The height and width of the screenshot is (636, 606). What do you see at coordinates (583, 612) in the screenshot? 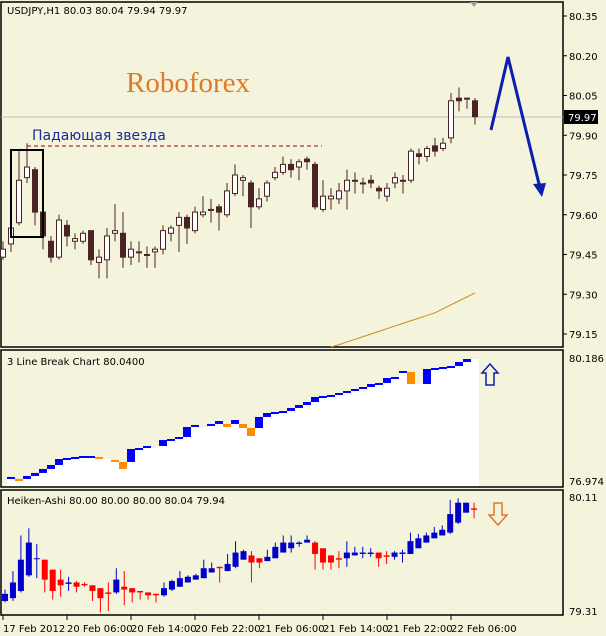
I see `price-tick-label: 79.31` at bounding box center [583, 612].